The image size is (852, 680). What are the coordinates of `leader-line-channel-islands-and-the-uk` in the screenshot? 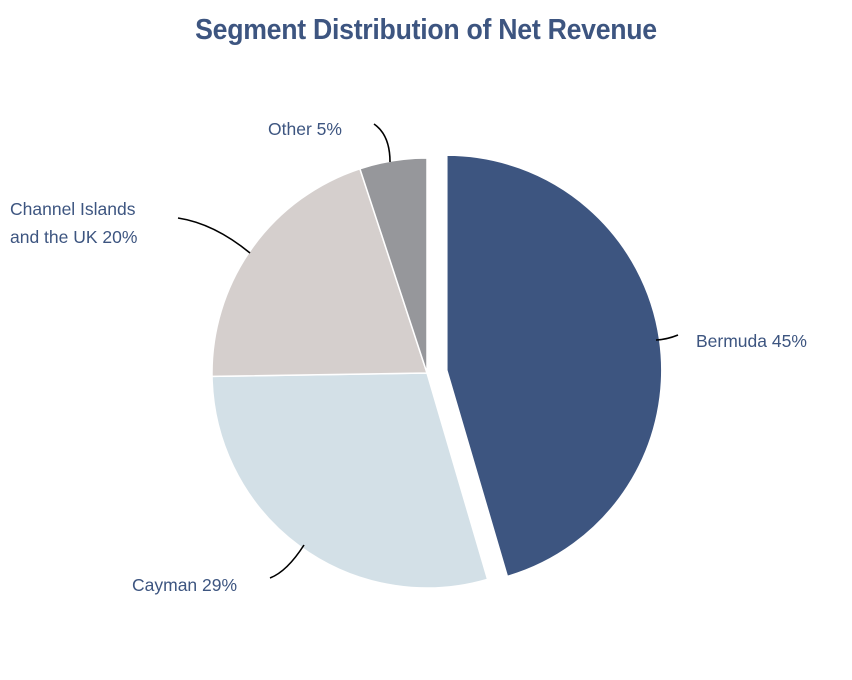 It's located at (214, 235).